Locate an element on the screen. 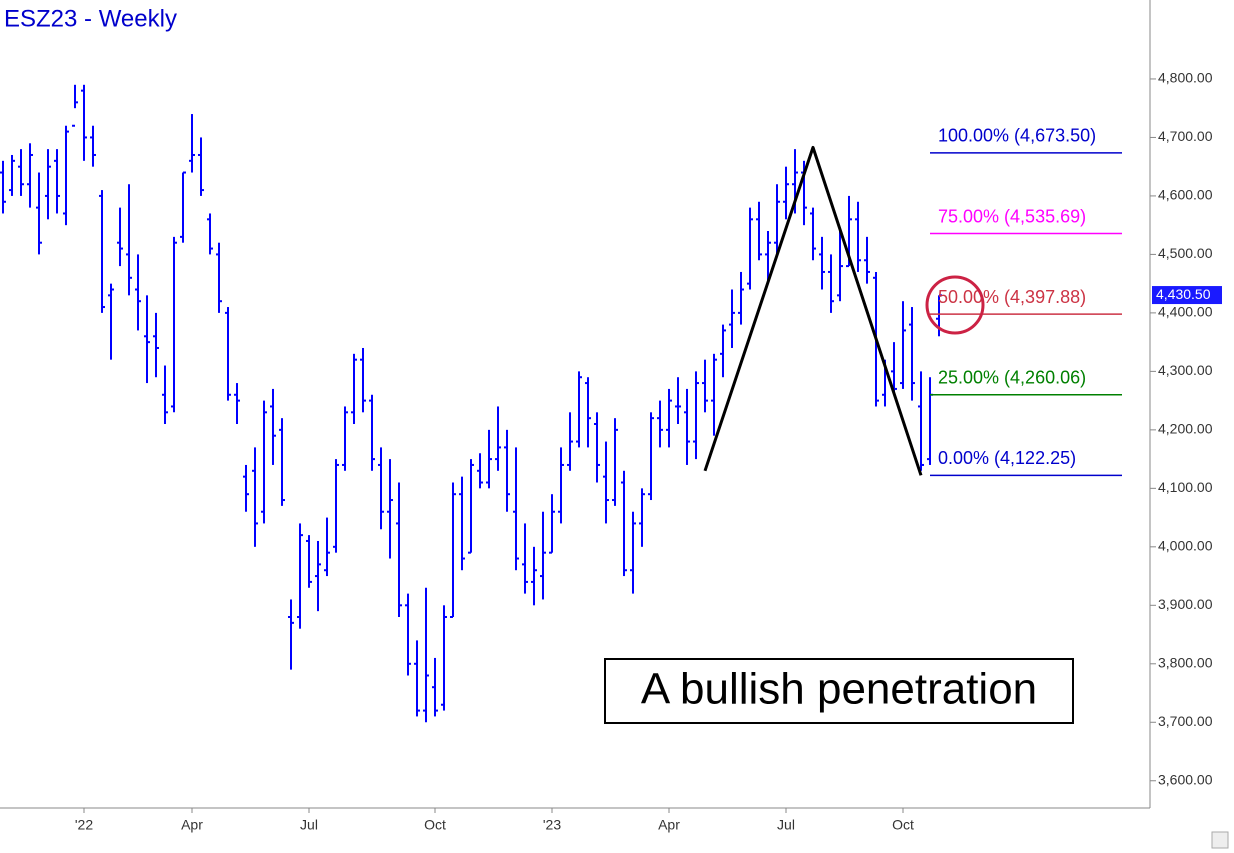 Image resolution: width=1234 pixels, height=853 pixels. annotation-box is located at coordinates (839, 691).